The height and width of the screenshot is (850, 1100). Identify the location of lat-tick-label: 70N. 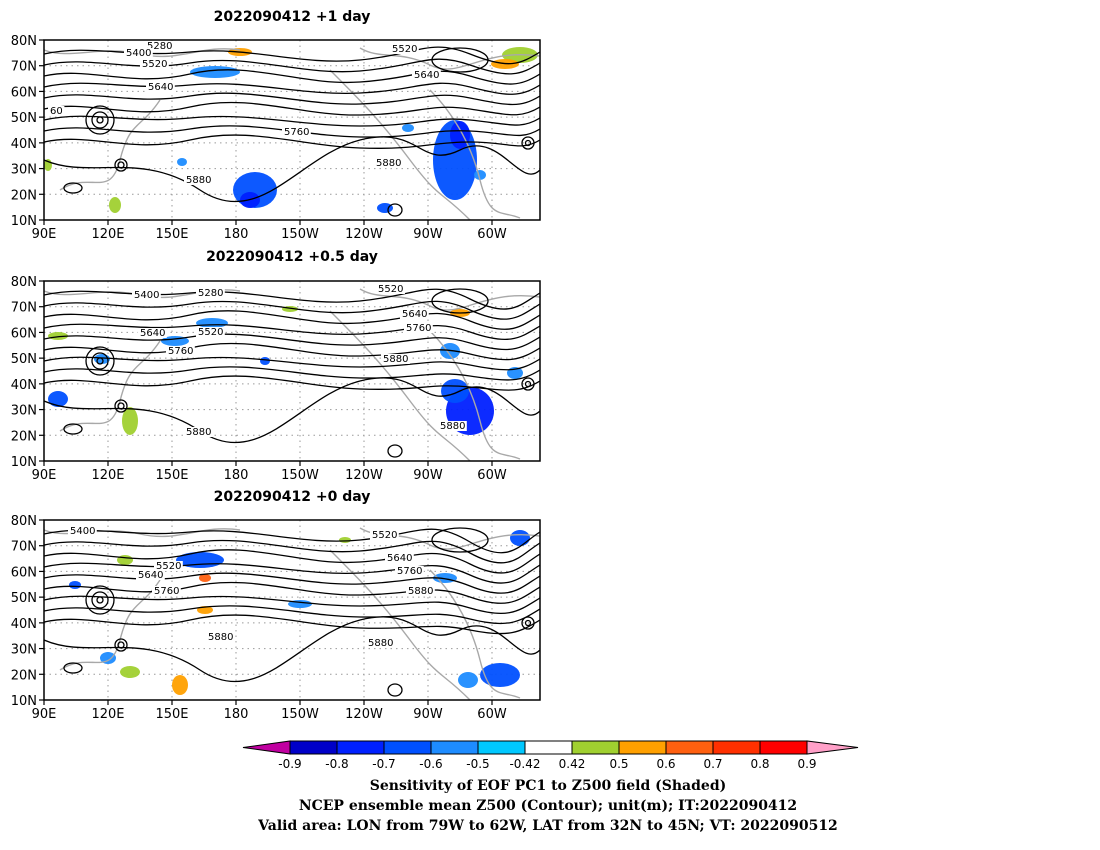
(24, 308).